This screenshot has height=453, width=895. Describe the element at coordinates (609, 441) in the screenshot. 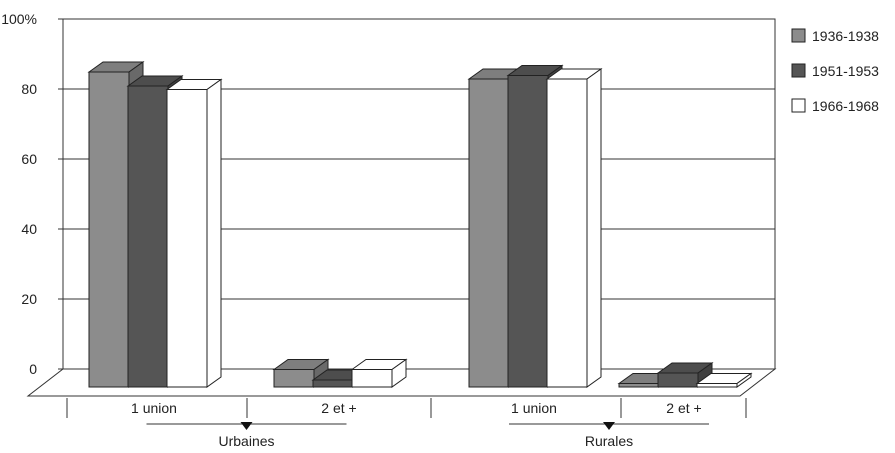

I see `group-label: Rurales` at that location.